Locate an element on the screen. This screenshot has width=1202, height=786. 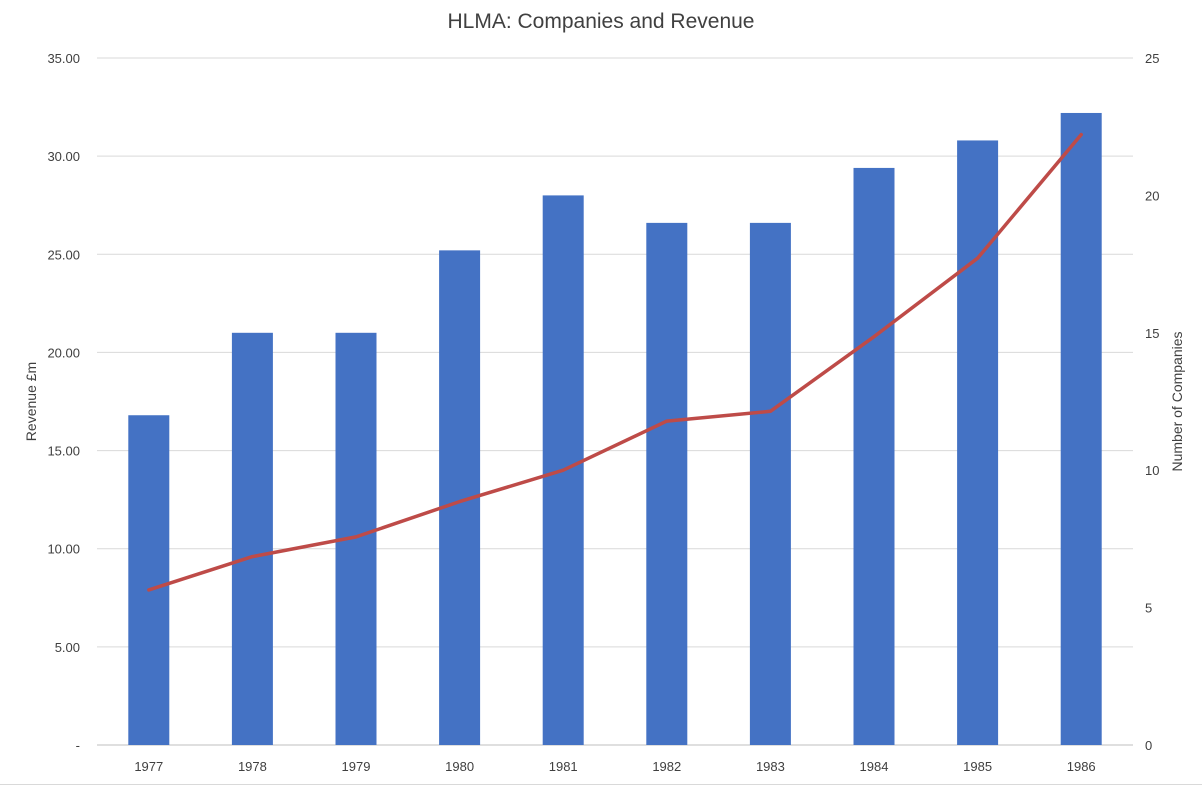
x-tick-label: 1981 is located at coordinates (563, 766).